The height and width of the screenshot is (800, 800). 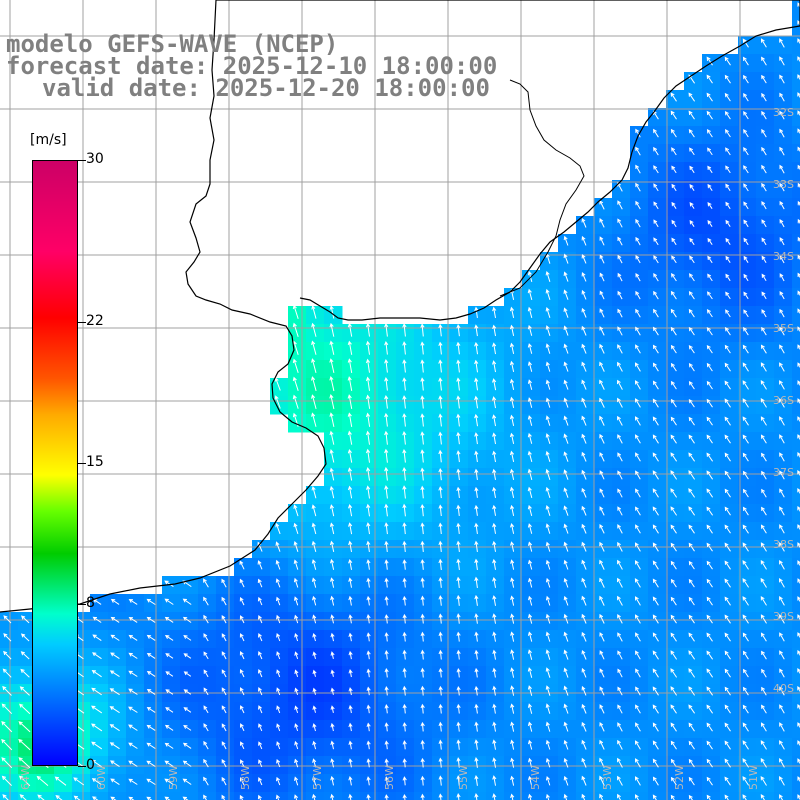 What do you see at coordinates (535, 777) in the screenshot?
I see `longitude-label: 54W` at bounding box center [535, 777].